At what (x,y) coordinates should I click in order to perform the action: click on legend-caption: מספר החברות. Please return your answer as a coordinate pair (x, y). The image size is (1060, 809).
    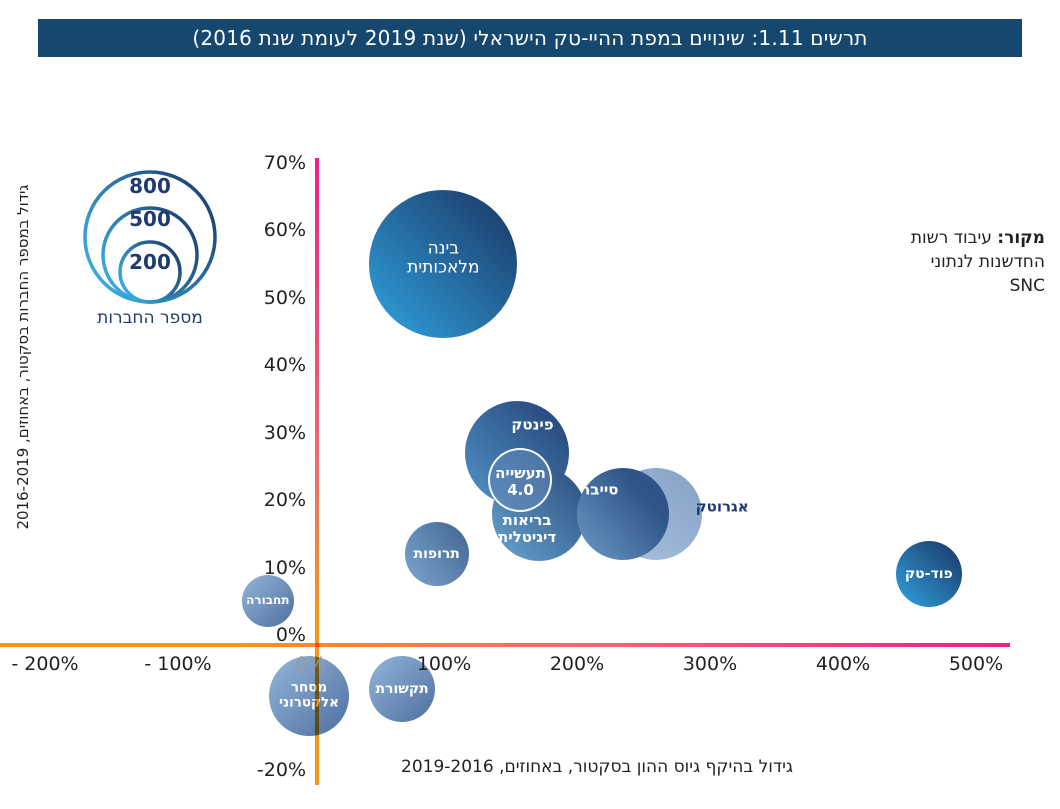
    Looking at the image, I should click on (150, 318).